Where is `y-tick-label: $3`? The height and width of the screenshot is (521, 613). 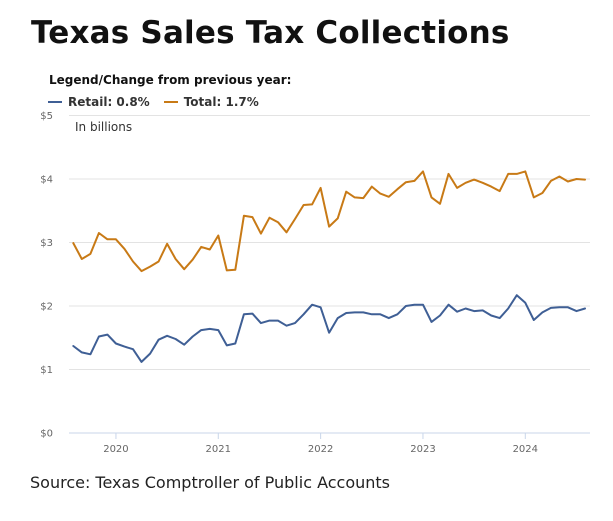
y-tick-label: $3 is located at coordinates (46, 243).